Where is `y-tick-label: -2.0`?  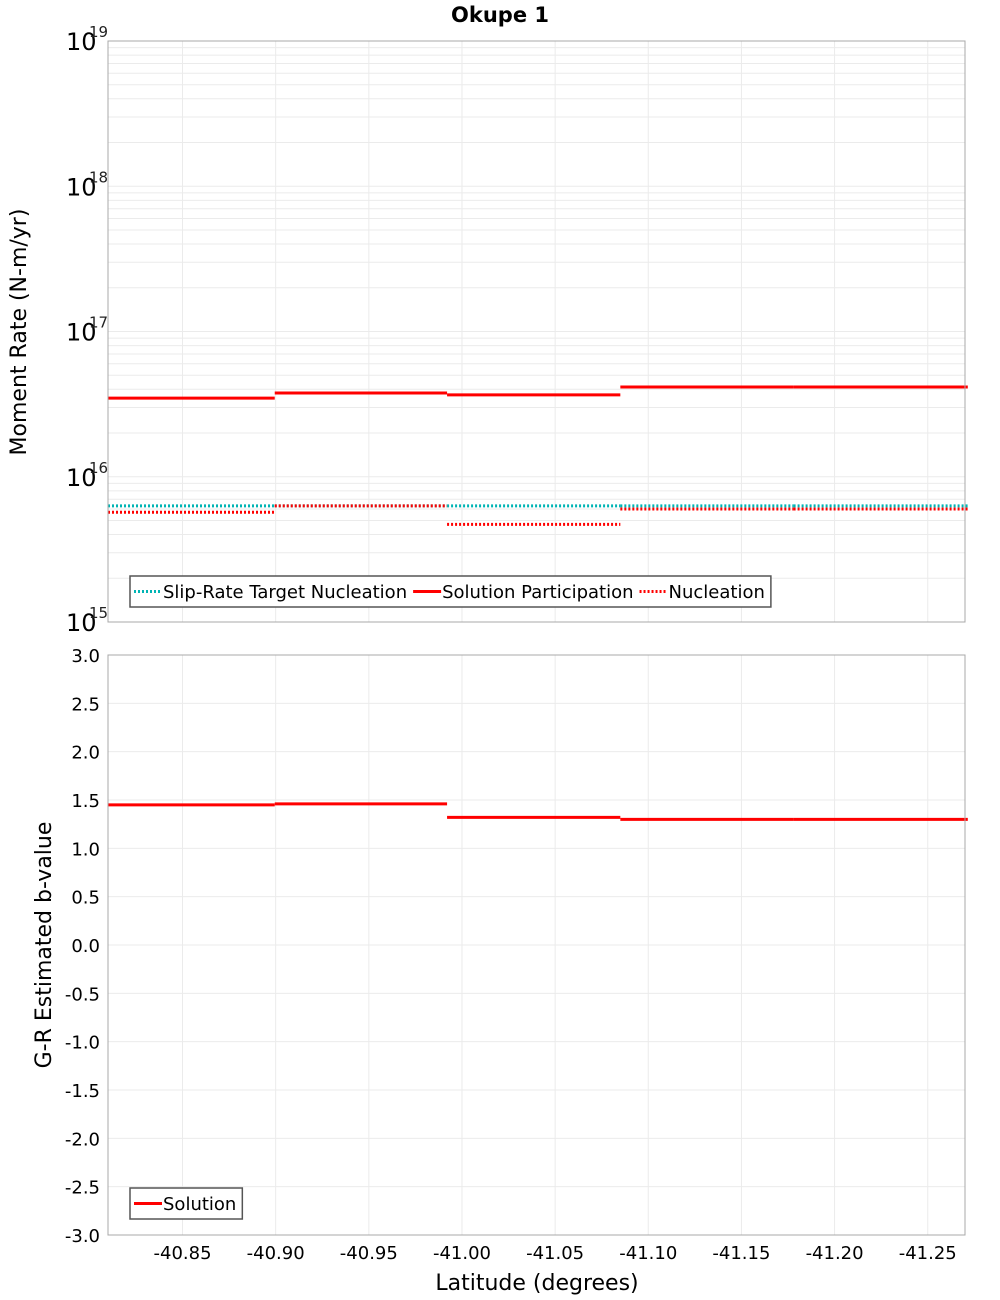
y-tick-label: -2.0 is located at coordinates (82, 1139).